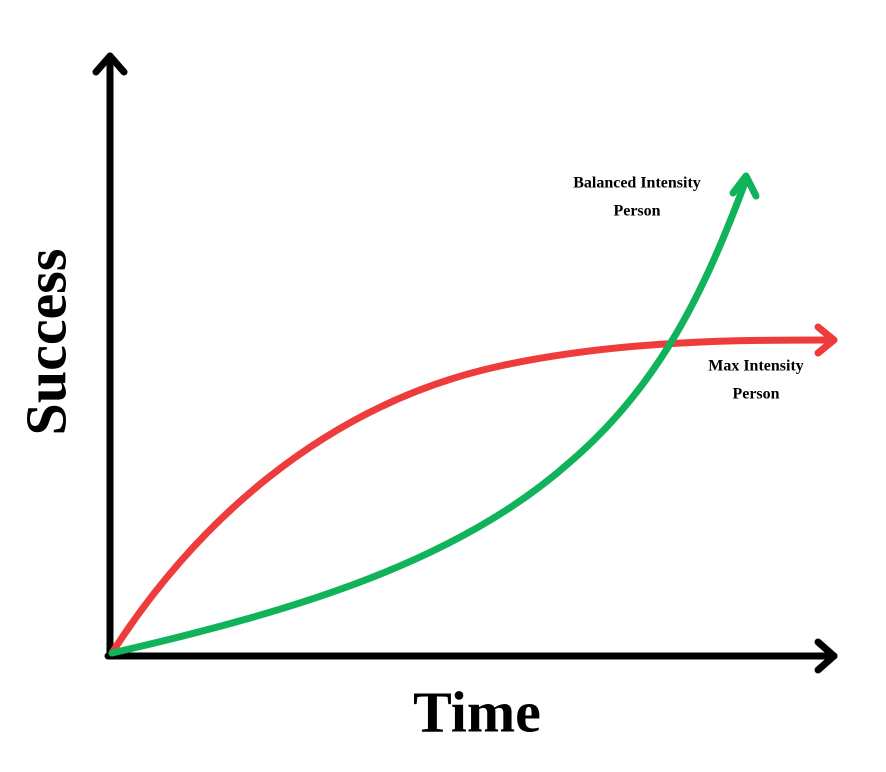  What do you see at coordinates (756, 366) in the screenshot?
I see `curve-label: Max Intensity` at bounding box center [756, 366].